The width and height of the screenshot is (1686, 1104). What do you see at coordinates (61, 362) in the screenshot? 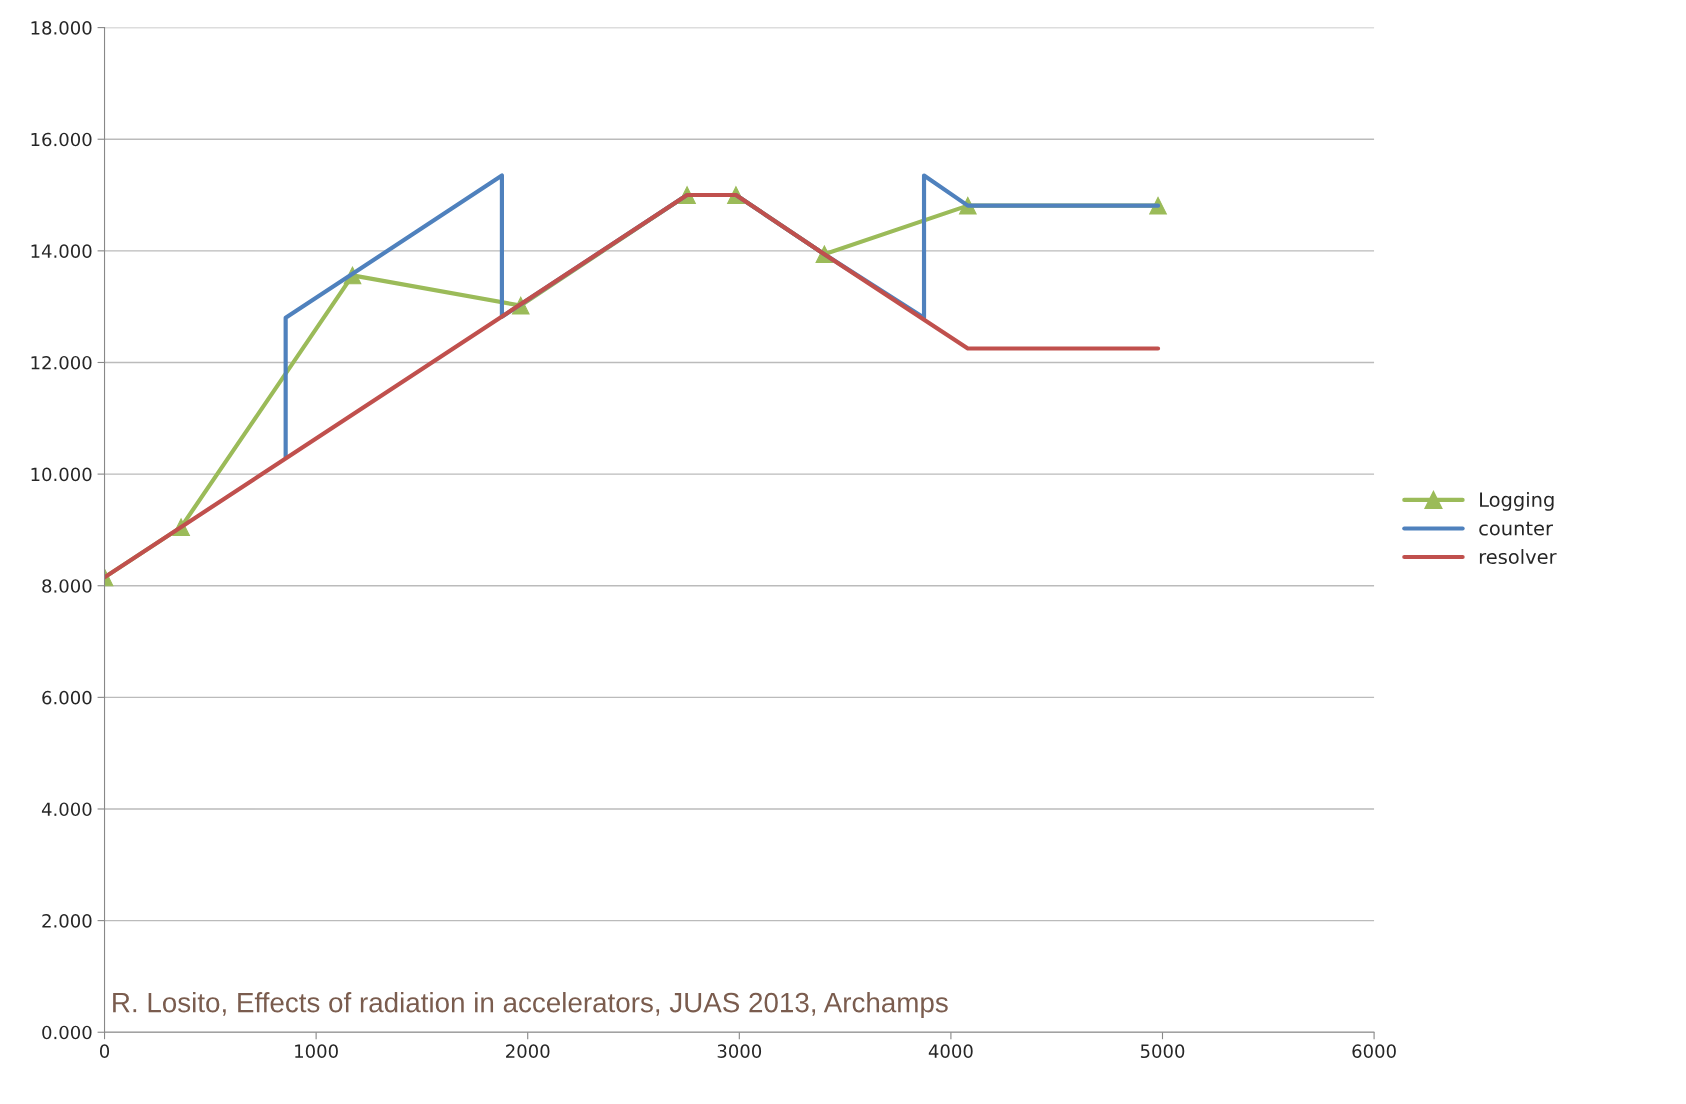
I see `y-tick-label: 12.000` at bounding box center [61, 362].